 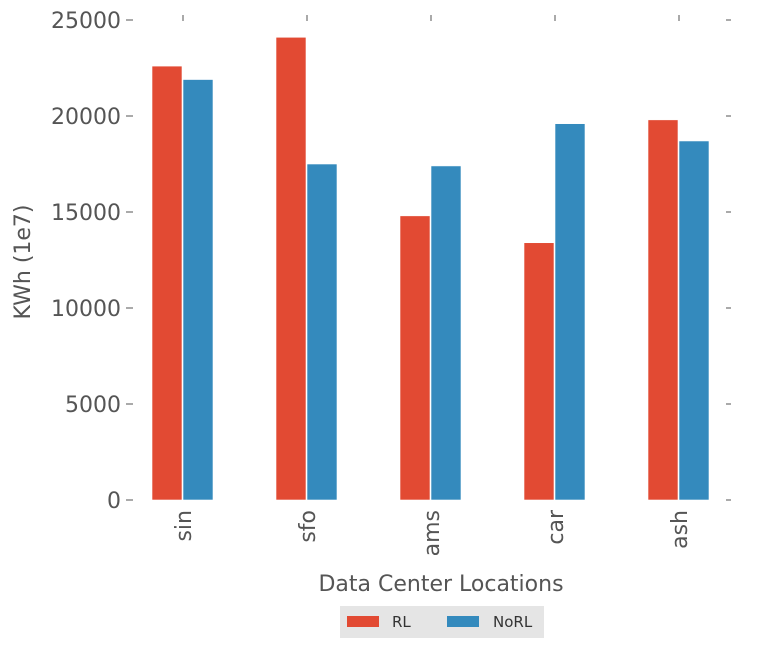 I want to click on legend-label-norl: NoRL, so click(x=513, y=622).